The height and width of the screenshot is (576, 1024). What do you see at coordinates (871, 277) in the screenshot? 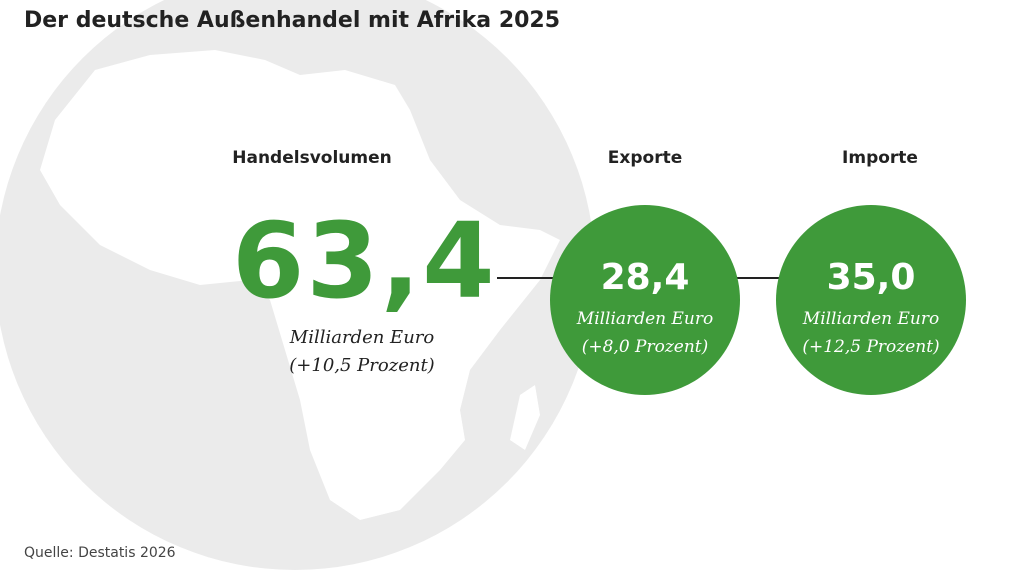
I see `importe-value: 35,0` at bounding box center [871, 277].